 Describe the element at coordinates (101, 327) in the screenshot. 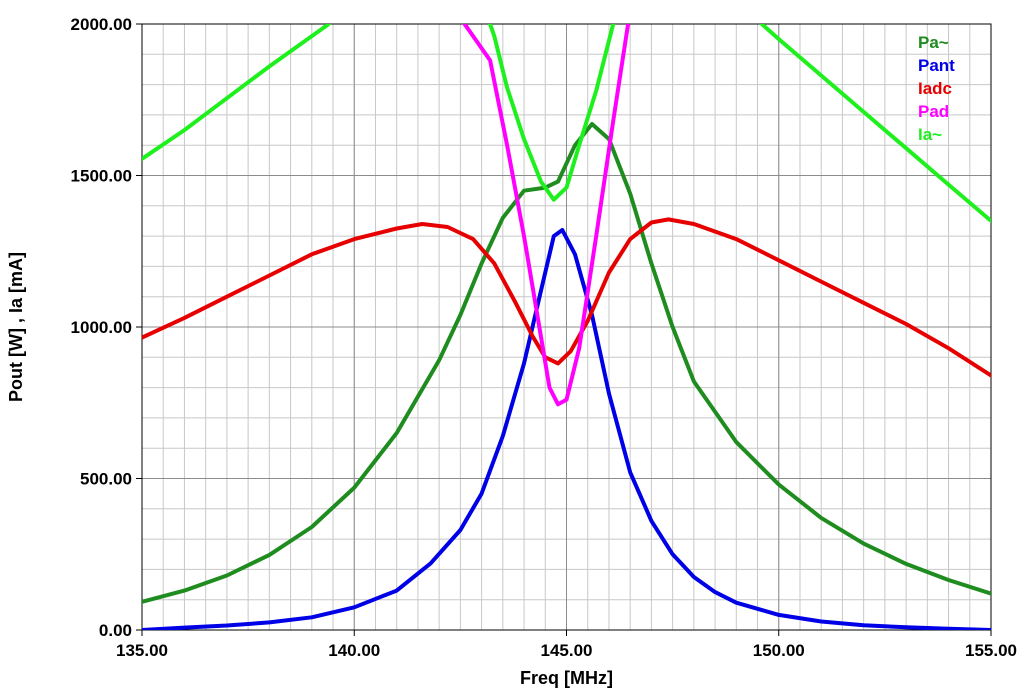

I see `y-tick-label: 1000.00` at that location.